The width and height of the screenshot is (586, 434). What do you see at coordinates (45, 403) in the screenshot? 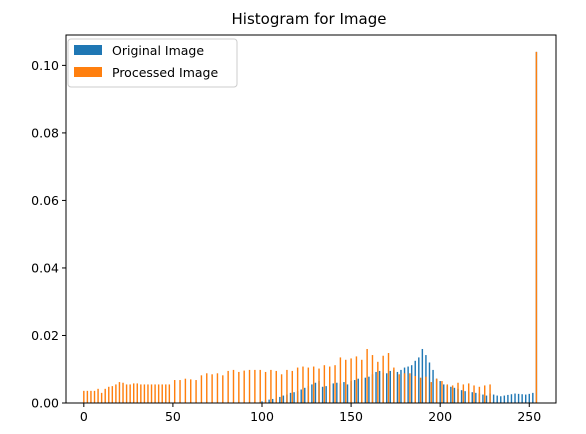
I see `y-tick-label-0: 0.00` at bounding box center [45, 403].